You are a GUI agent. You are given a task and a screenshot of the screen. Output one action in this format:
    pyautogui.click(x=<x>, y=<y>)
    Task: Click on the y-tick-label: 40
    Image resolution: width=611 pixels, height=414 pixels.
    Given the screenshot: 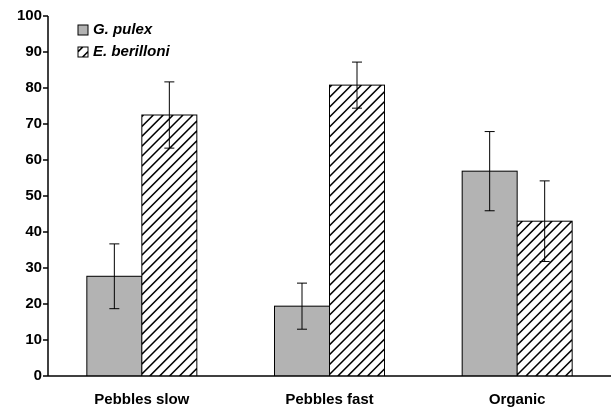 What is the action you would take?
    pyautogui.click(x=33, y=231)
    